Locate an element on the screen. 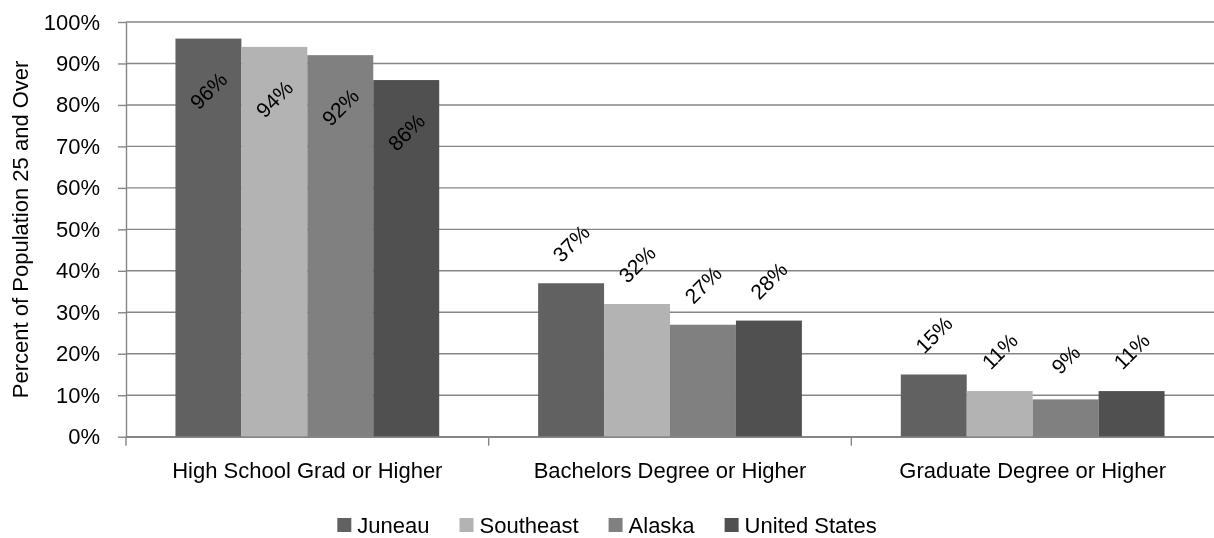 This screenshot has width=1214, height=538. y-axis-title: Percent of Population 25 and Over is located at coordinates (21, 229).